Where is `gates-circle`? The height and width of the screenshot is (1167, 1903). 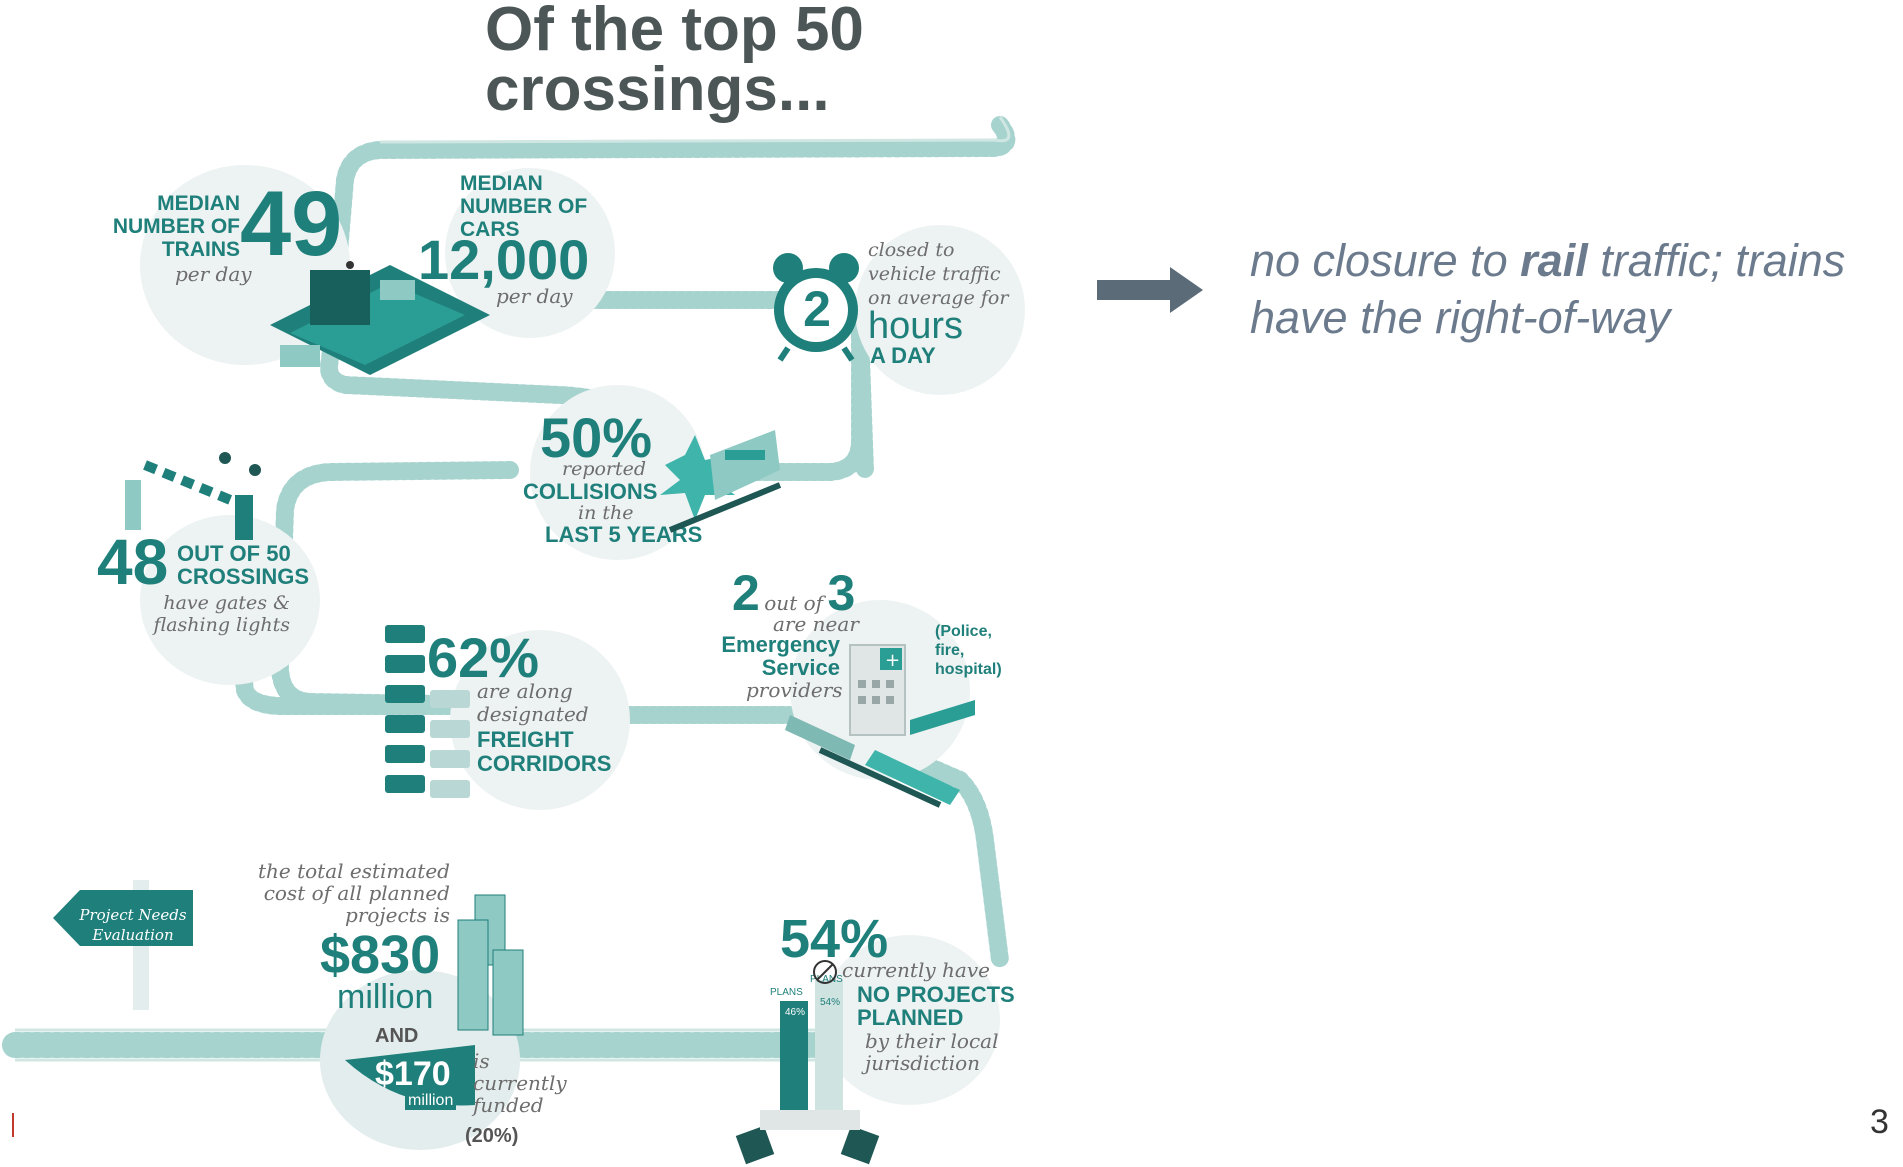
gates-circle is located at coordinates (230, 600).